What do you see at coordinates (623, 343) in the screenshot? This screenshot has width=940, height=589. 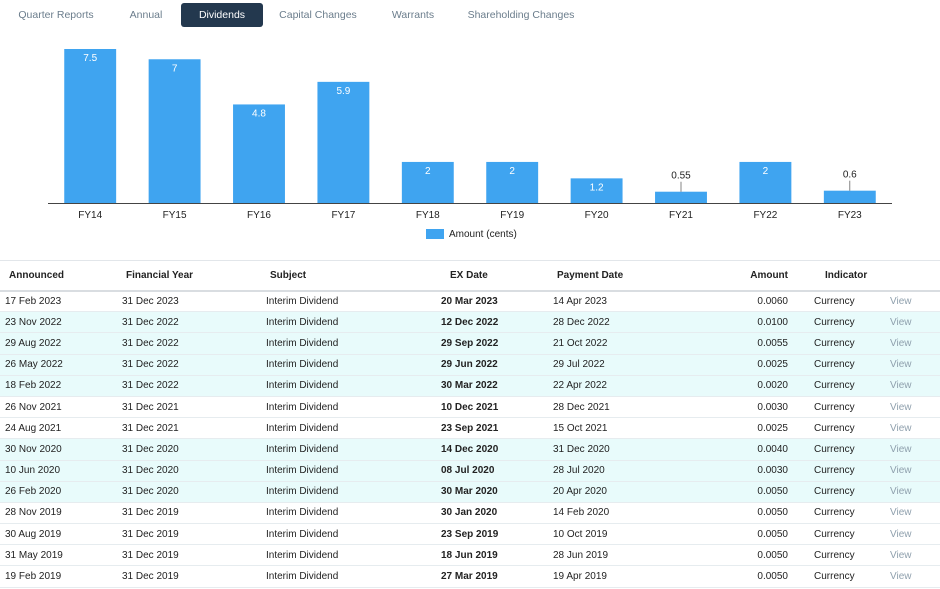 I see `cell-payment-date: 21 Oct 2022` at bounding box center [623, 343].